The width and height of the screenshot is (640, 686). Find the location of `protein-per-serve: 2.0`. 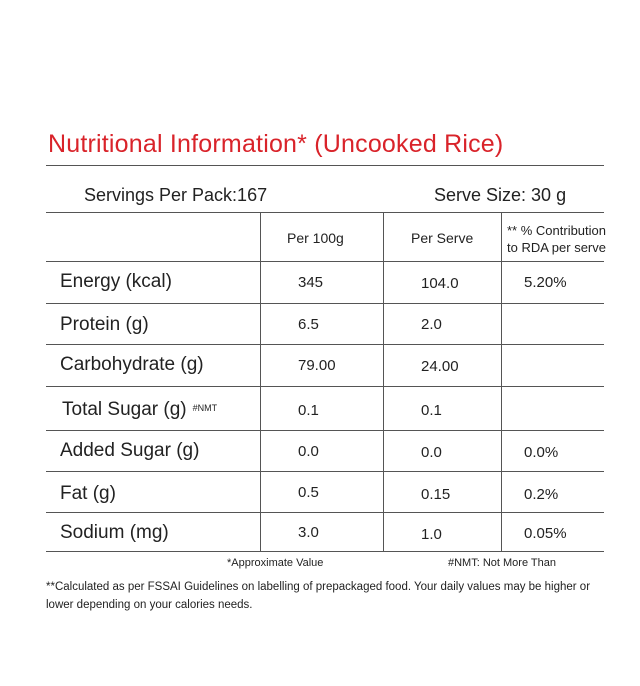

protein-per-serve: 2.0 is located at coordinates (431, 324).